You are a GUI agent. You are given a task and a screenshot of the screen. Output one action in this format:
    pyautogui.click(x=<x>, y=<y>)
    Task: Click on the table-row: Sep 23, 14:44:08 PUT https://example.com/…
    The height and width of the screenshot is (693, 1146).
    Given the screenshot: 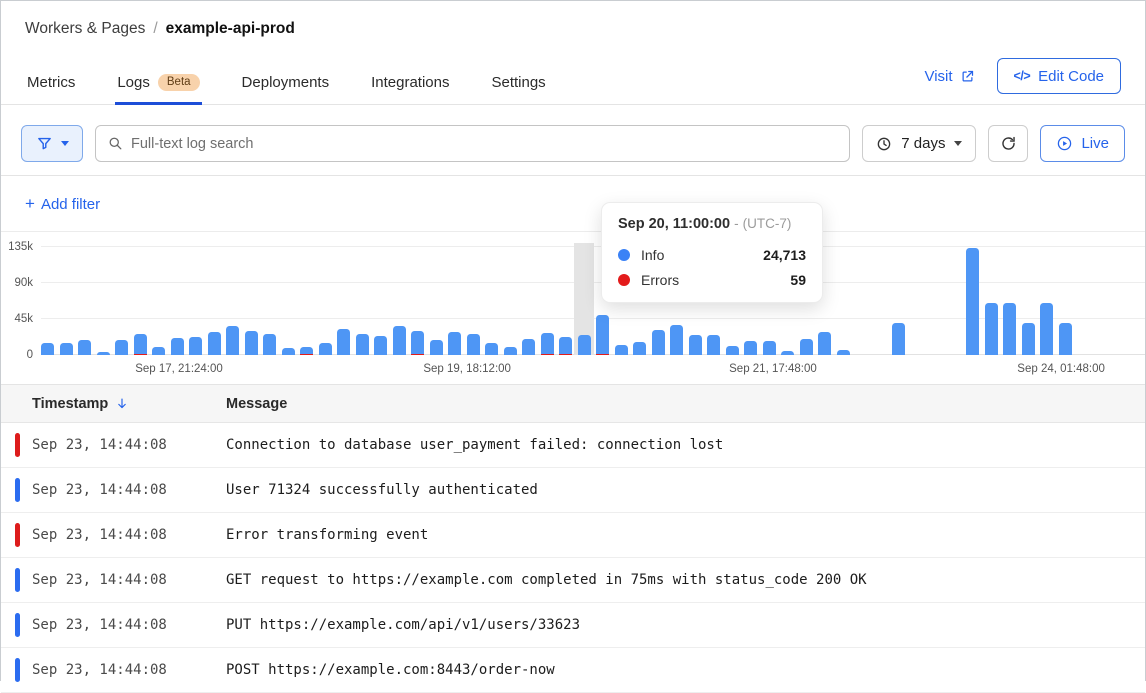 What is the action you would take?
    pyautogui.click(x=573, y=625)
    